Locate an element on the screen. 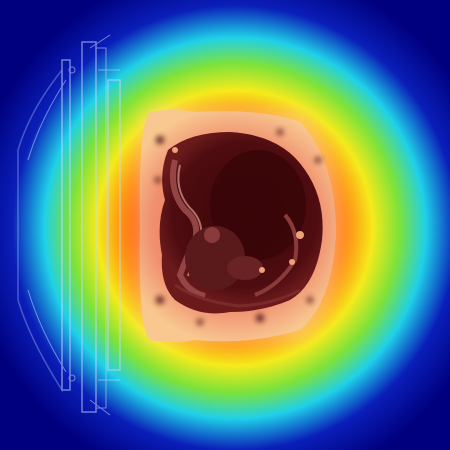  internal-structures is located at coordinates (238, 227).